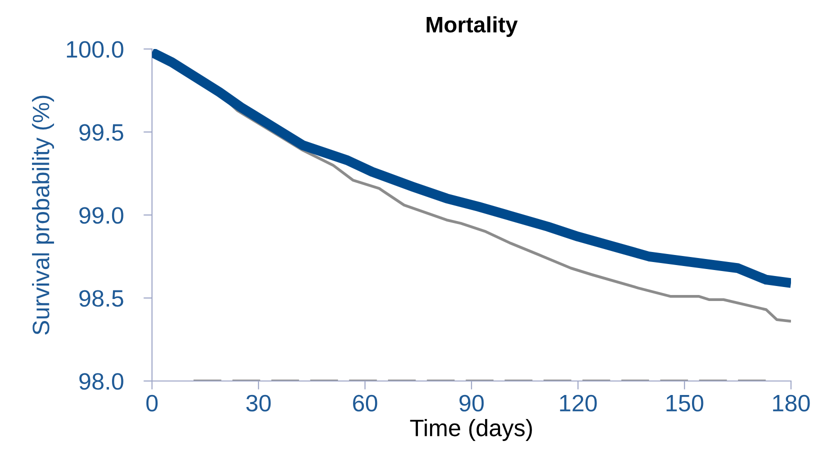 The image size is (828, 468). I want to click on x-tick-label: 60, so click(365, 403).